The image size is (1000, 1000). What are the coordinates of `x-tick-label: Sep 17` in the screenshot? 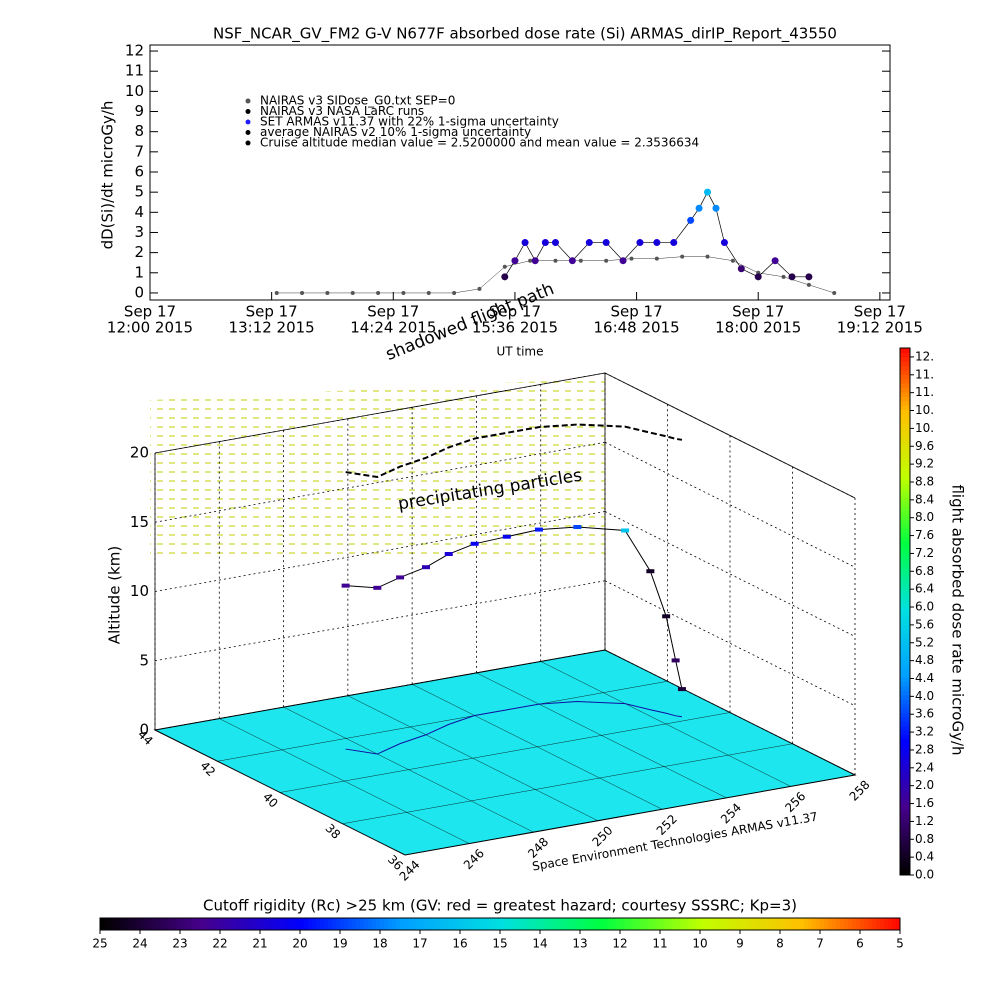 It's located at (393, 312).